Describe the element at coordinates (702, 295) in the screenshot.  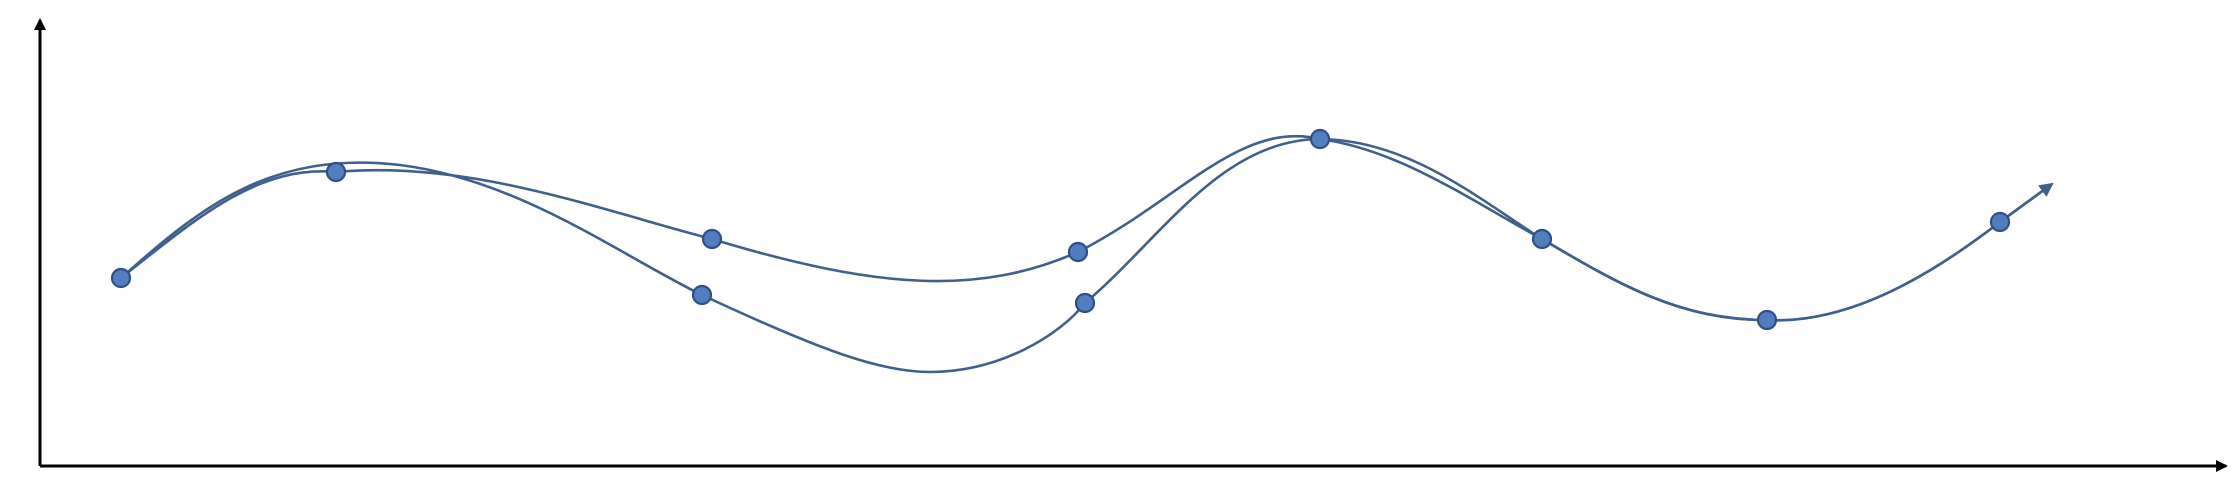
I see `point-3-lower` at that location.